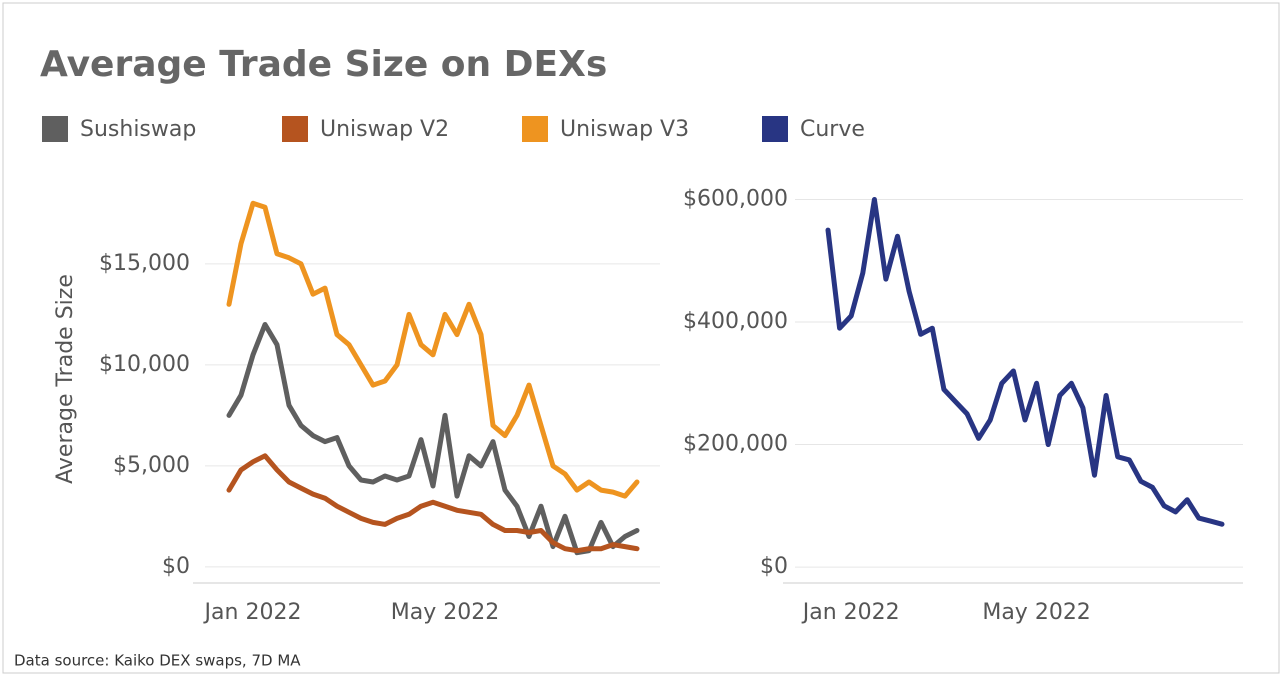 The image size is (1284, 686). Describe the element at coordinates (384, 129) in the screenshot. I see `legend-label: Uniswap V2` at that location.